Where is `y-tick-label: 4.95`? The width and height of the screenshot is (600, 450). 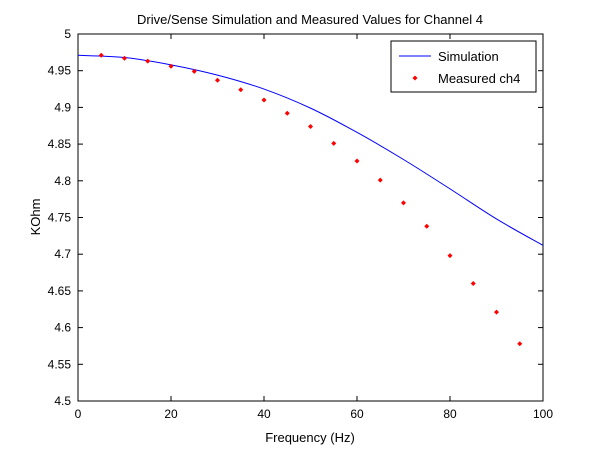
y-tick-label: 4.95 is located at coordinates (60, 71).